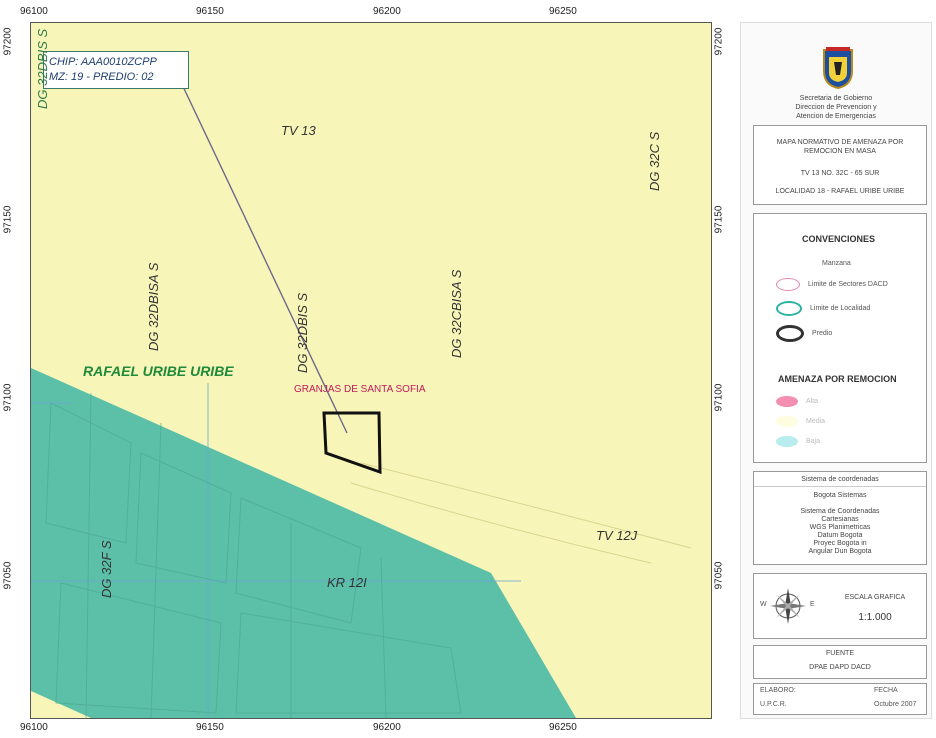 The height and width of the screenshot is (738, 936). Describe the element at coordinates (763, 604) in the screenshot. I see `compass-w-label: W` at that location.